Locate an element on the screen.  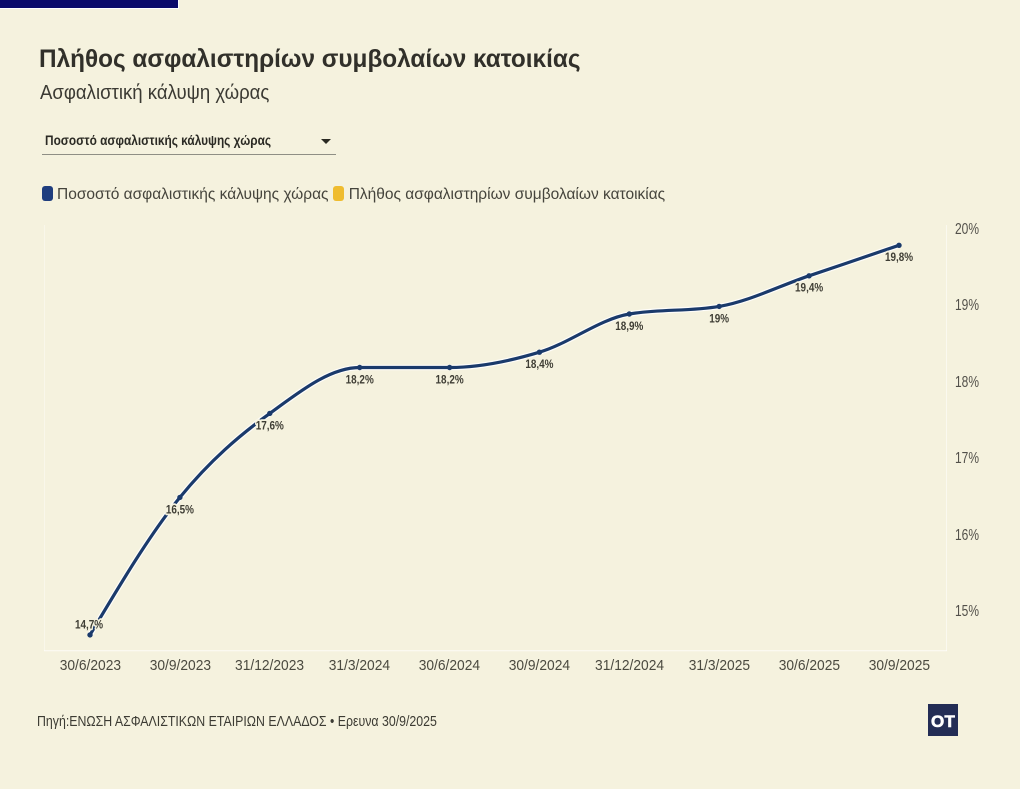
svg-text: 17,6% is located at coordinates (270, 425).